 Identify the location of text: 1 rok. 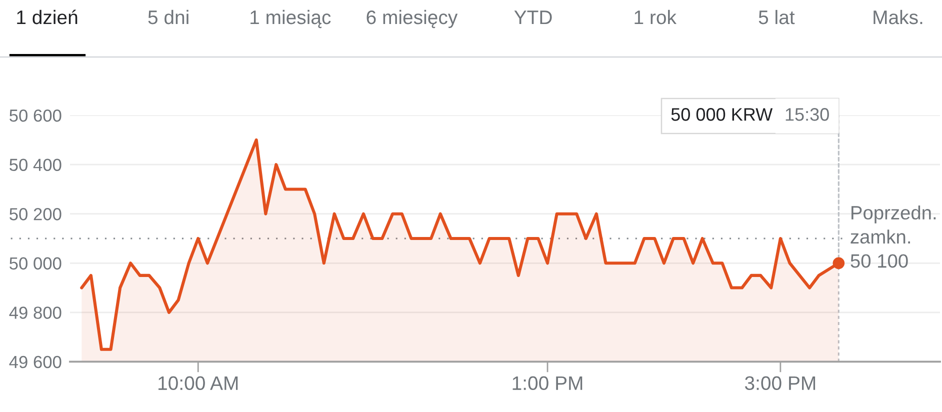
(655, 17).